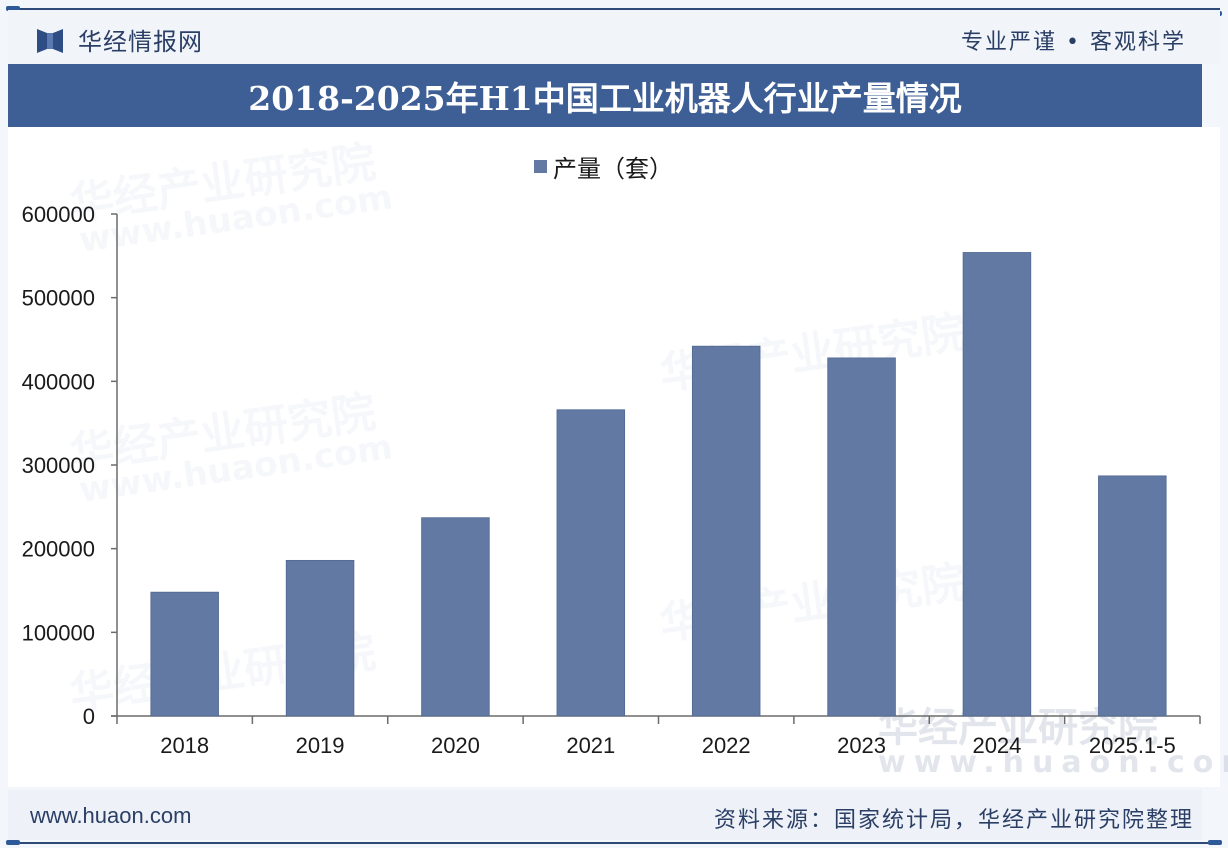 This screenshot has height=848, width=1228. Describe the element at coordinates (58, 549) in the screenshot. I see `y-tick-label: 200000` at that location.